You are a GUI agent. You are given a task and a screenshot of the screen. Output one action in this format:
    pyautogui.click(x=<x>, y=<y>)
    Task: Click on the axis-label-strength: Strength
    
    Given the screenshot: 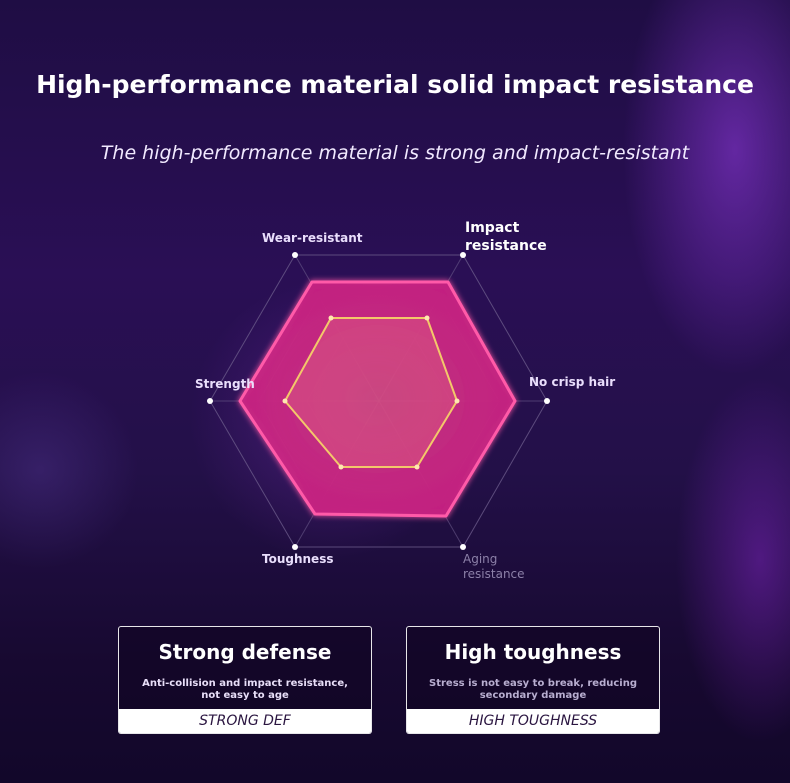 What is the action you would take?
    pyautogui.click(x=225, y=384)
    